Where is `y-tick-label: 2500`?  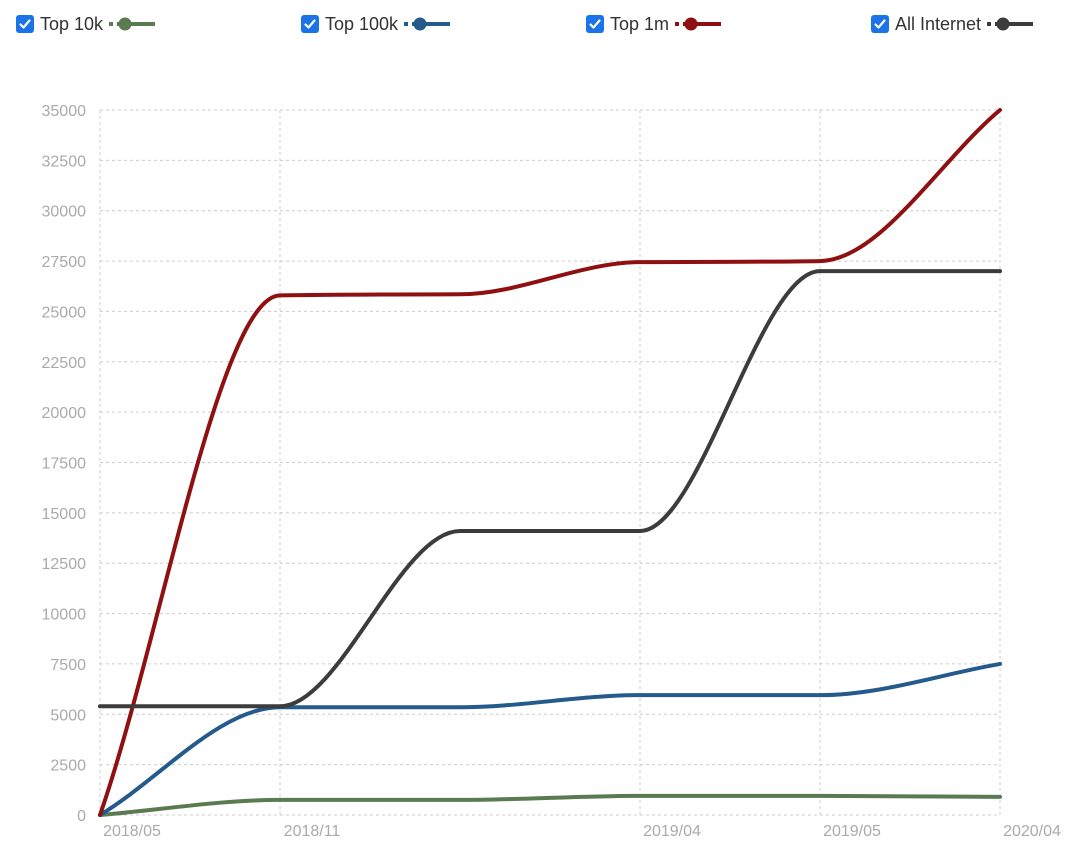 y-tick-label: 2500 is located at coordinates (68, 766).